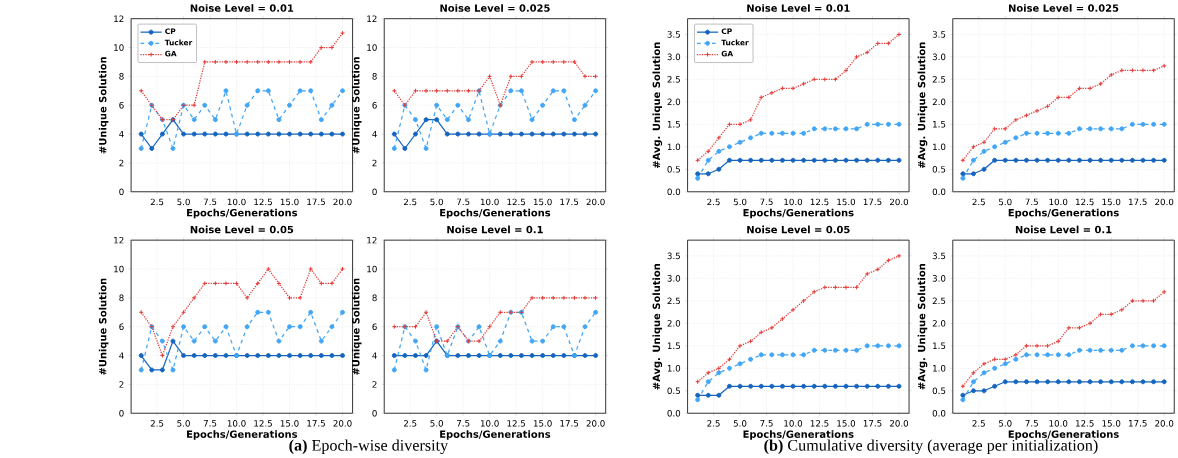 Image resolution: width=1178 pixels, height=458 pixels. Describe the element at coordinates (369, 446) in the screenshot. I see `text: (a) Epoch-wise diversity` at that location.